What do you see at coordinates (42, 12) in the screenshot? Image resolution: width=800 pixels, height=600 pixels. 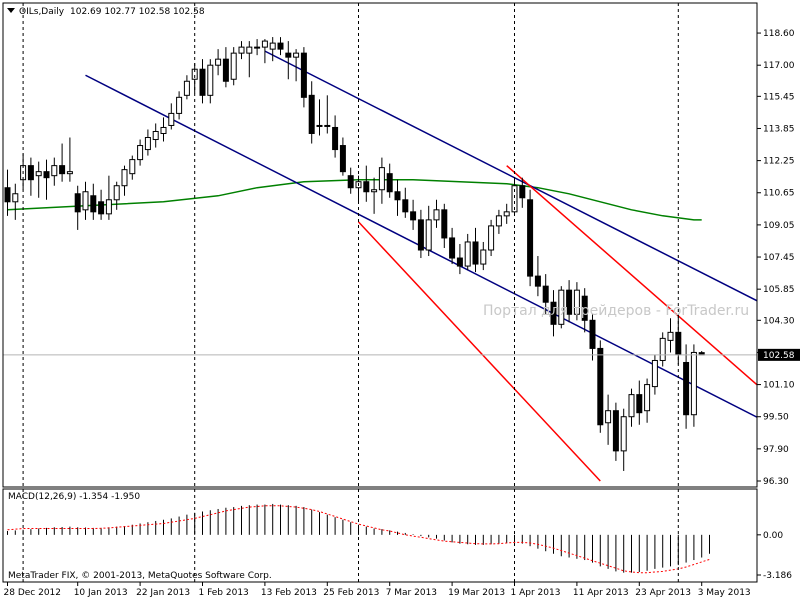 I see `symbol-label: OILs,Daily` at bounding box center [42, 12].